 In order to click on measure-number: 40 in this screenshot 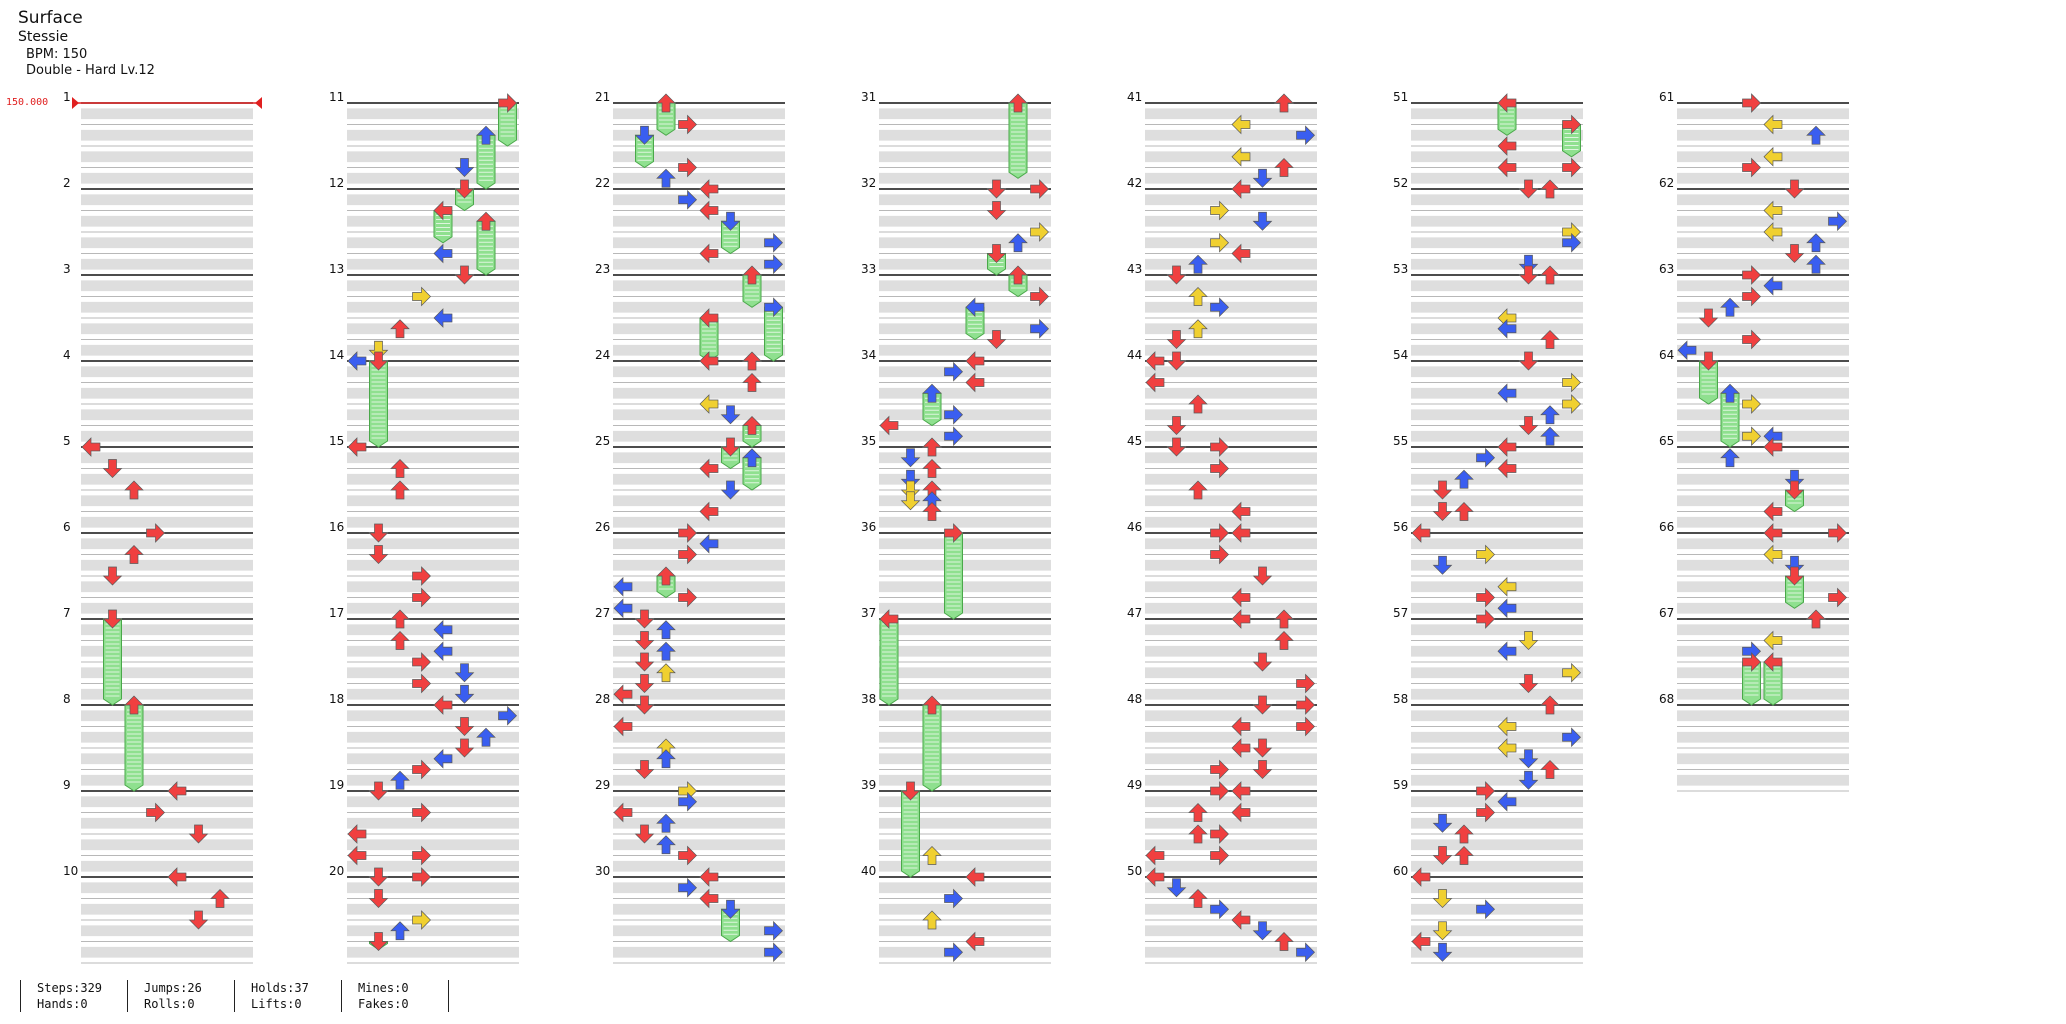, I will do `click(868, 871)`.